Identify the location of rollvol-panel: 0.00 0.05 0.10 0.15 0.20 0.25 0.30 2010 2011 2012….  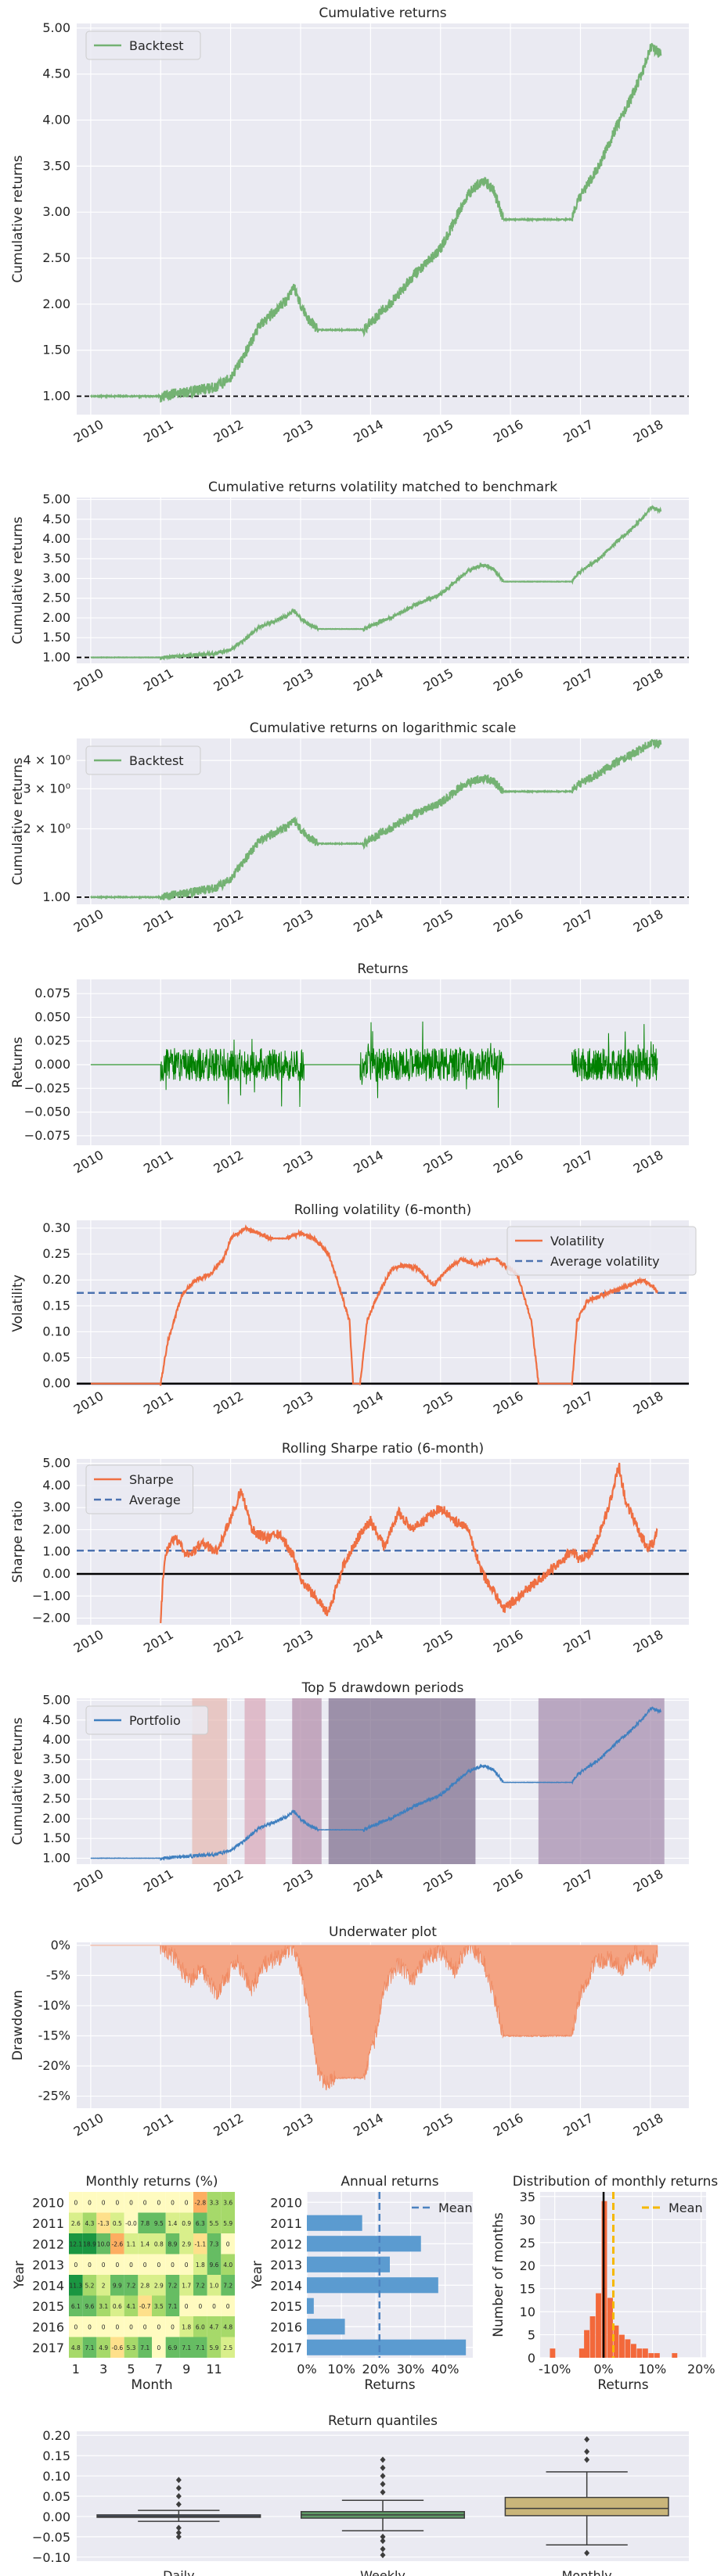
(353, 1310).